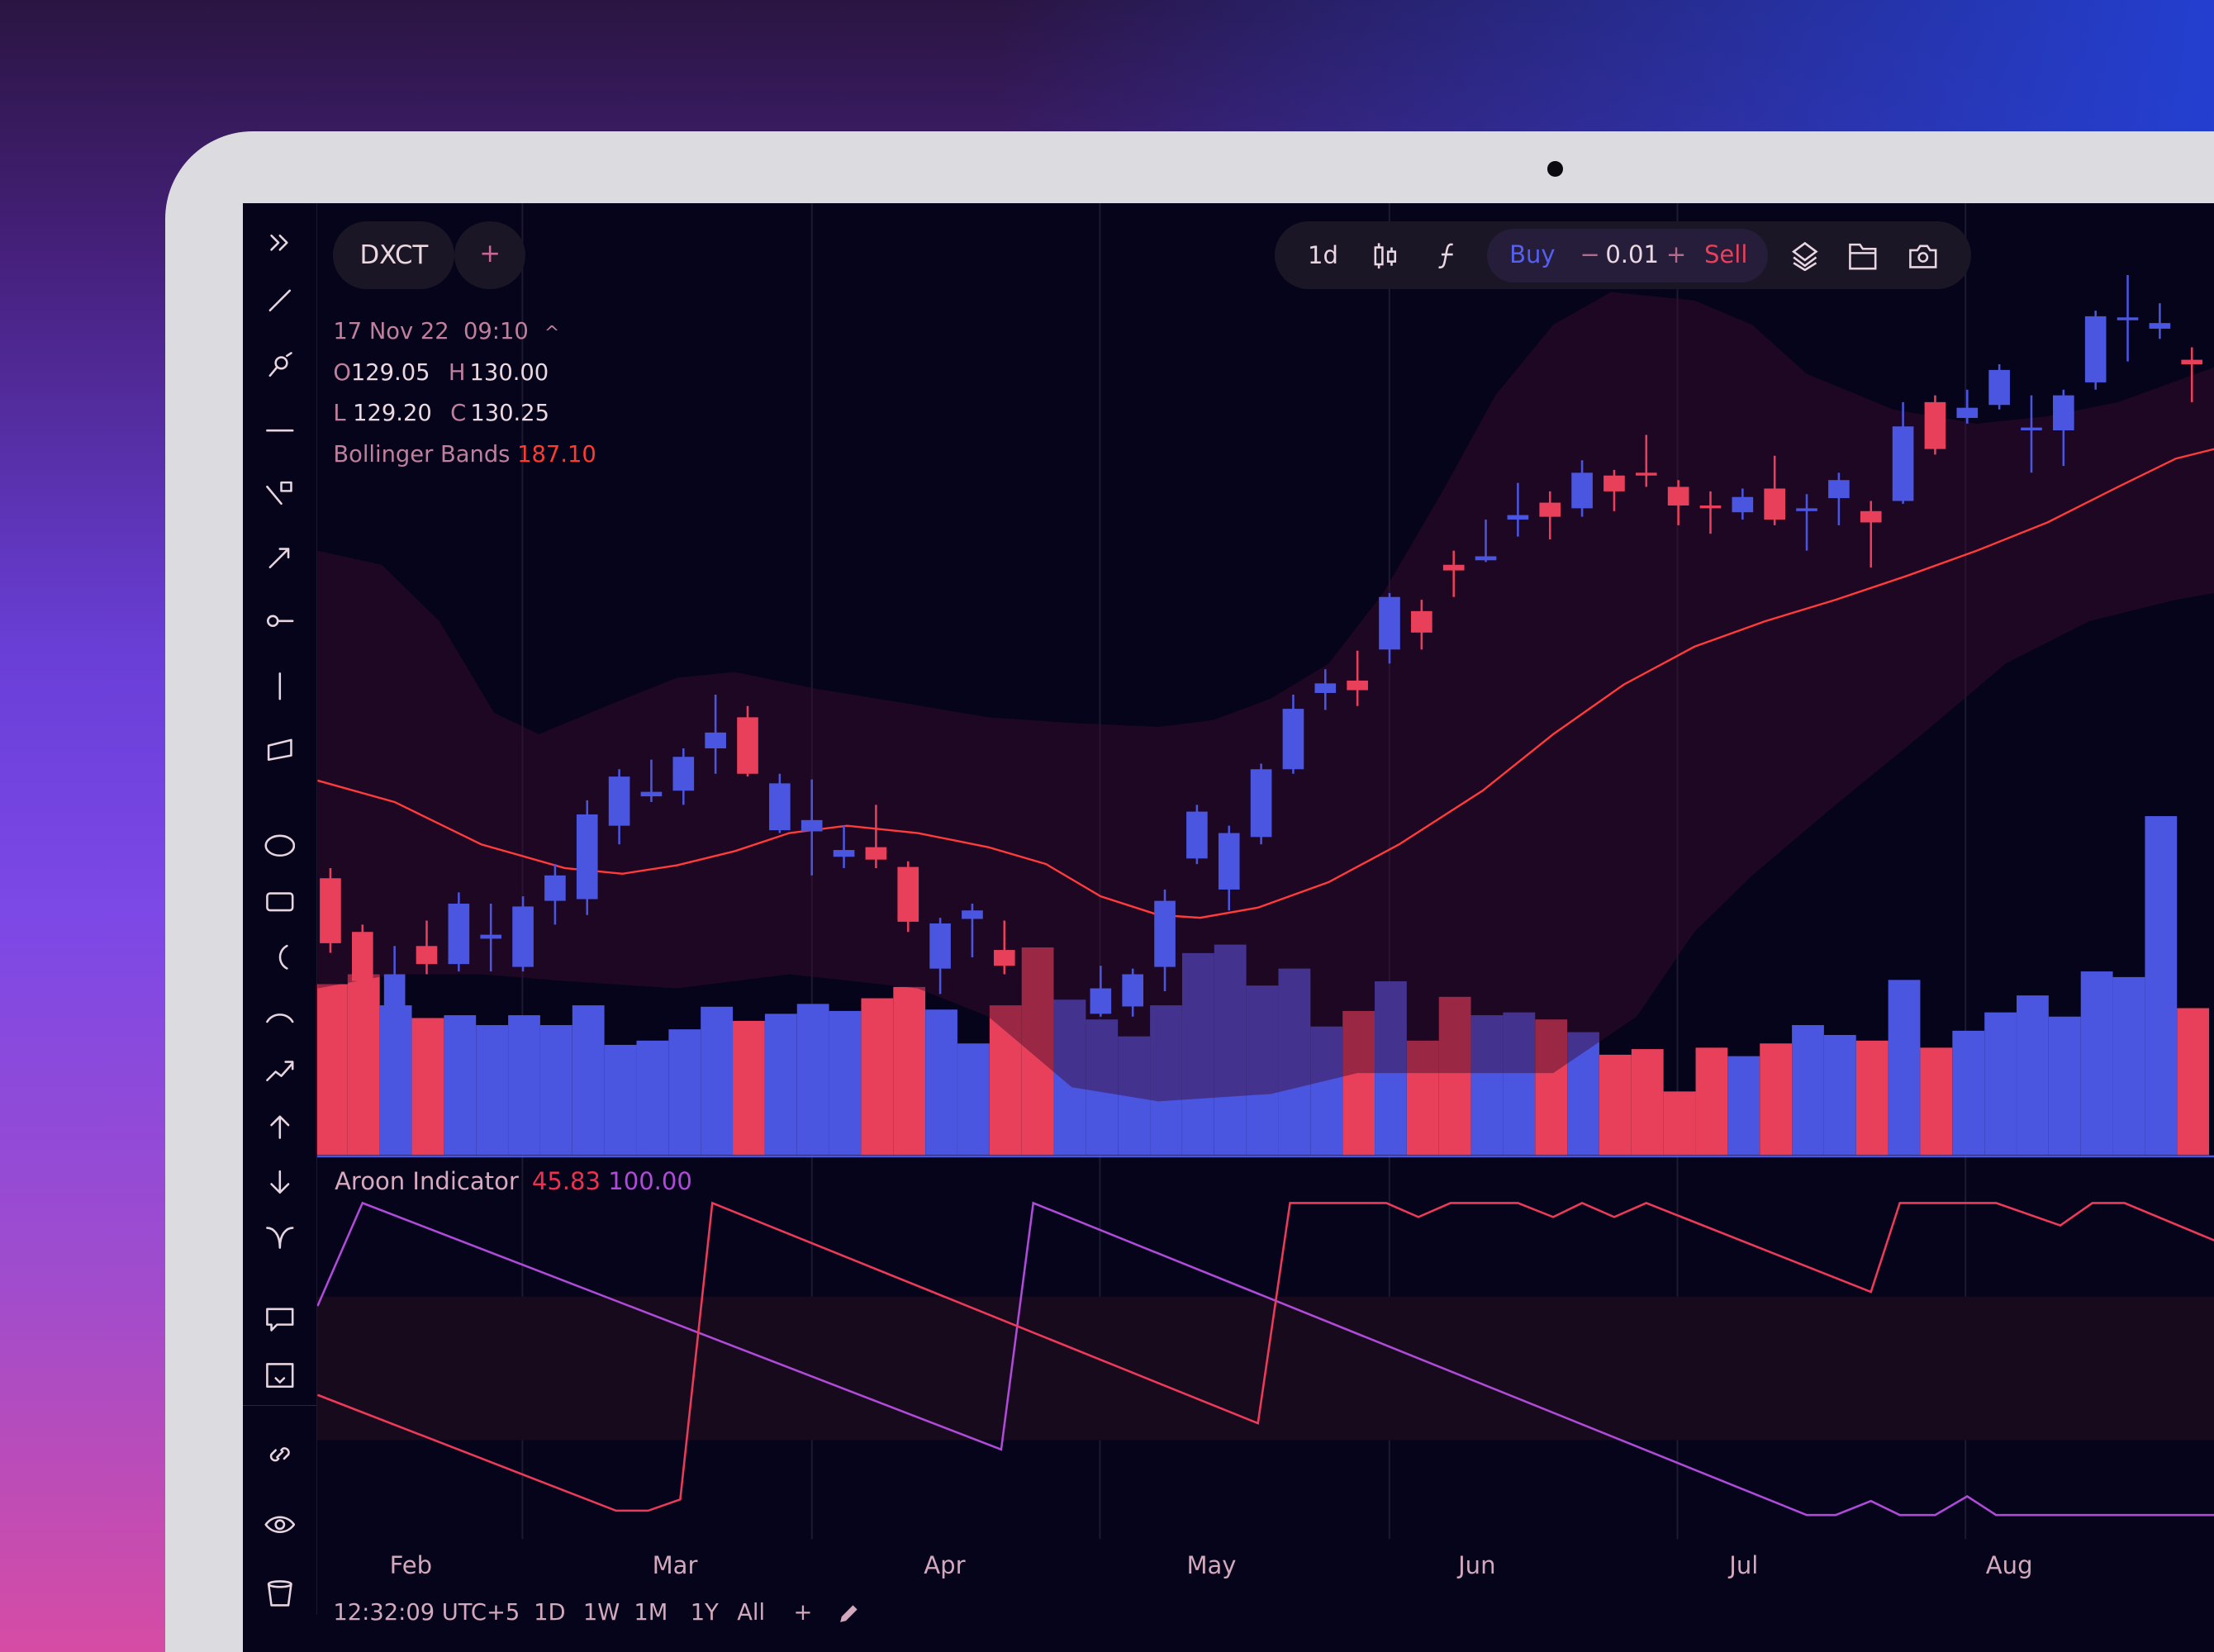  I want to click on high-value: 130.00, so click(509, 372).